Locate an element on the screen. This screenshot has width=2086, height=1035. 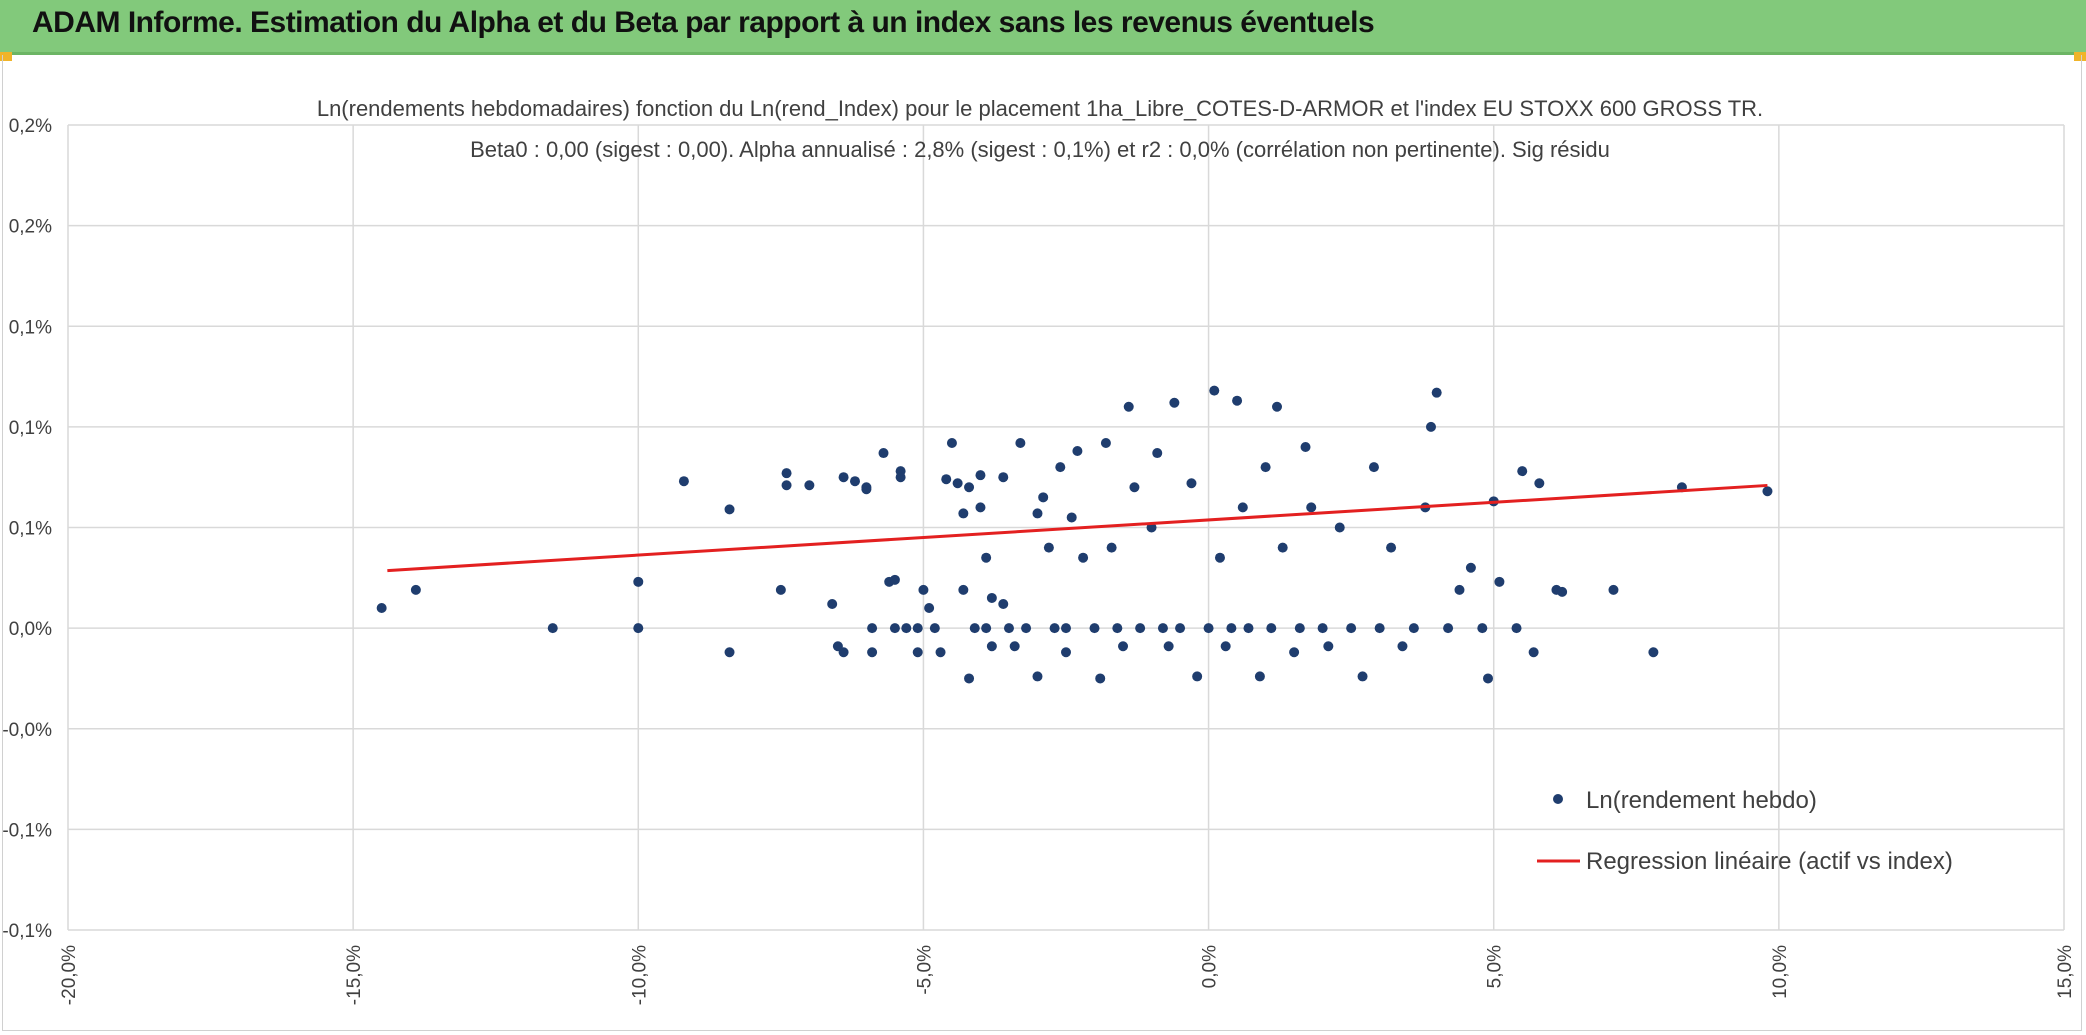
y-tick-label: 0,1% is located at coordinates (30, 428).